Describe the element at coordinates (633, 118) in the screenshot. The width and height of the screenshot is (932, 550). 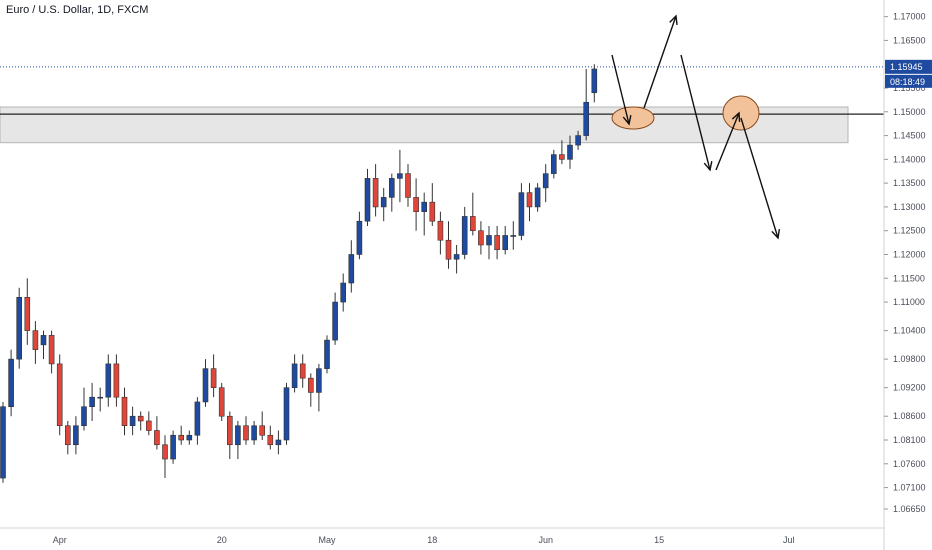
I see `pullback-ellipse` at that location.